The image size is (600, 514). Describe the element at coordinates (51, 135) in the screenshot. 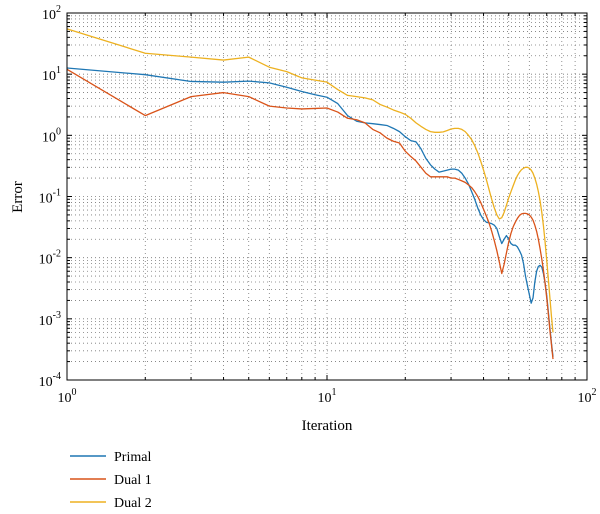

I see `y-tick-label: 10⁰` at that location.